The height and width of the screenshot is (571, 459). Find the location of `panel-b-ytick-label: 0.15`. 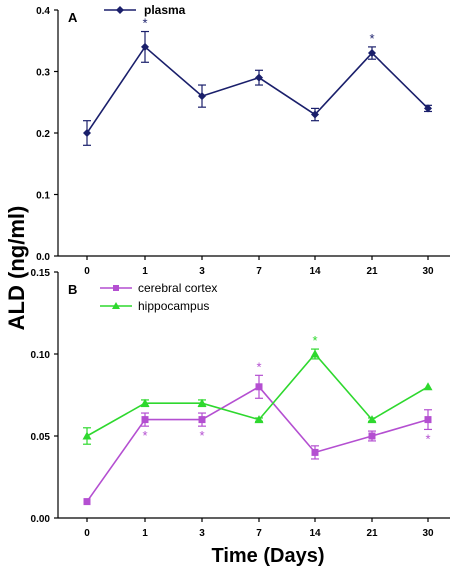

panel-b-ytick-label: 0.15 is located at coordinates (41, 273).